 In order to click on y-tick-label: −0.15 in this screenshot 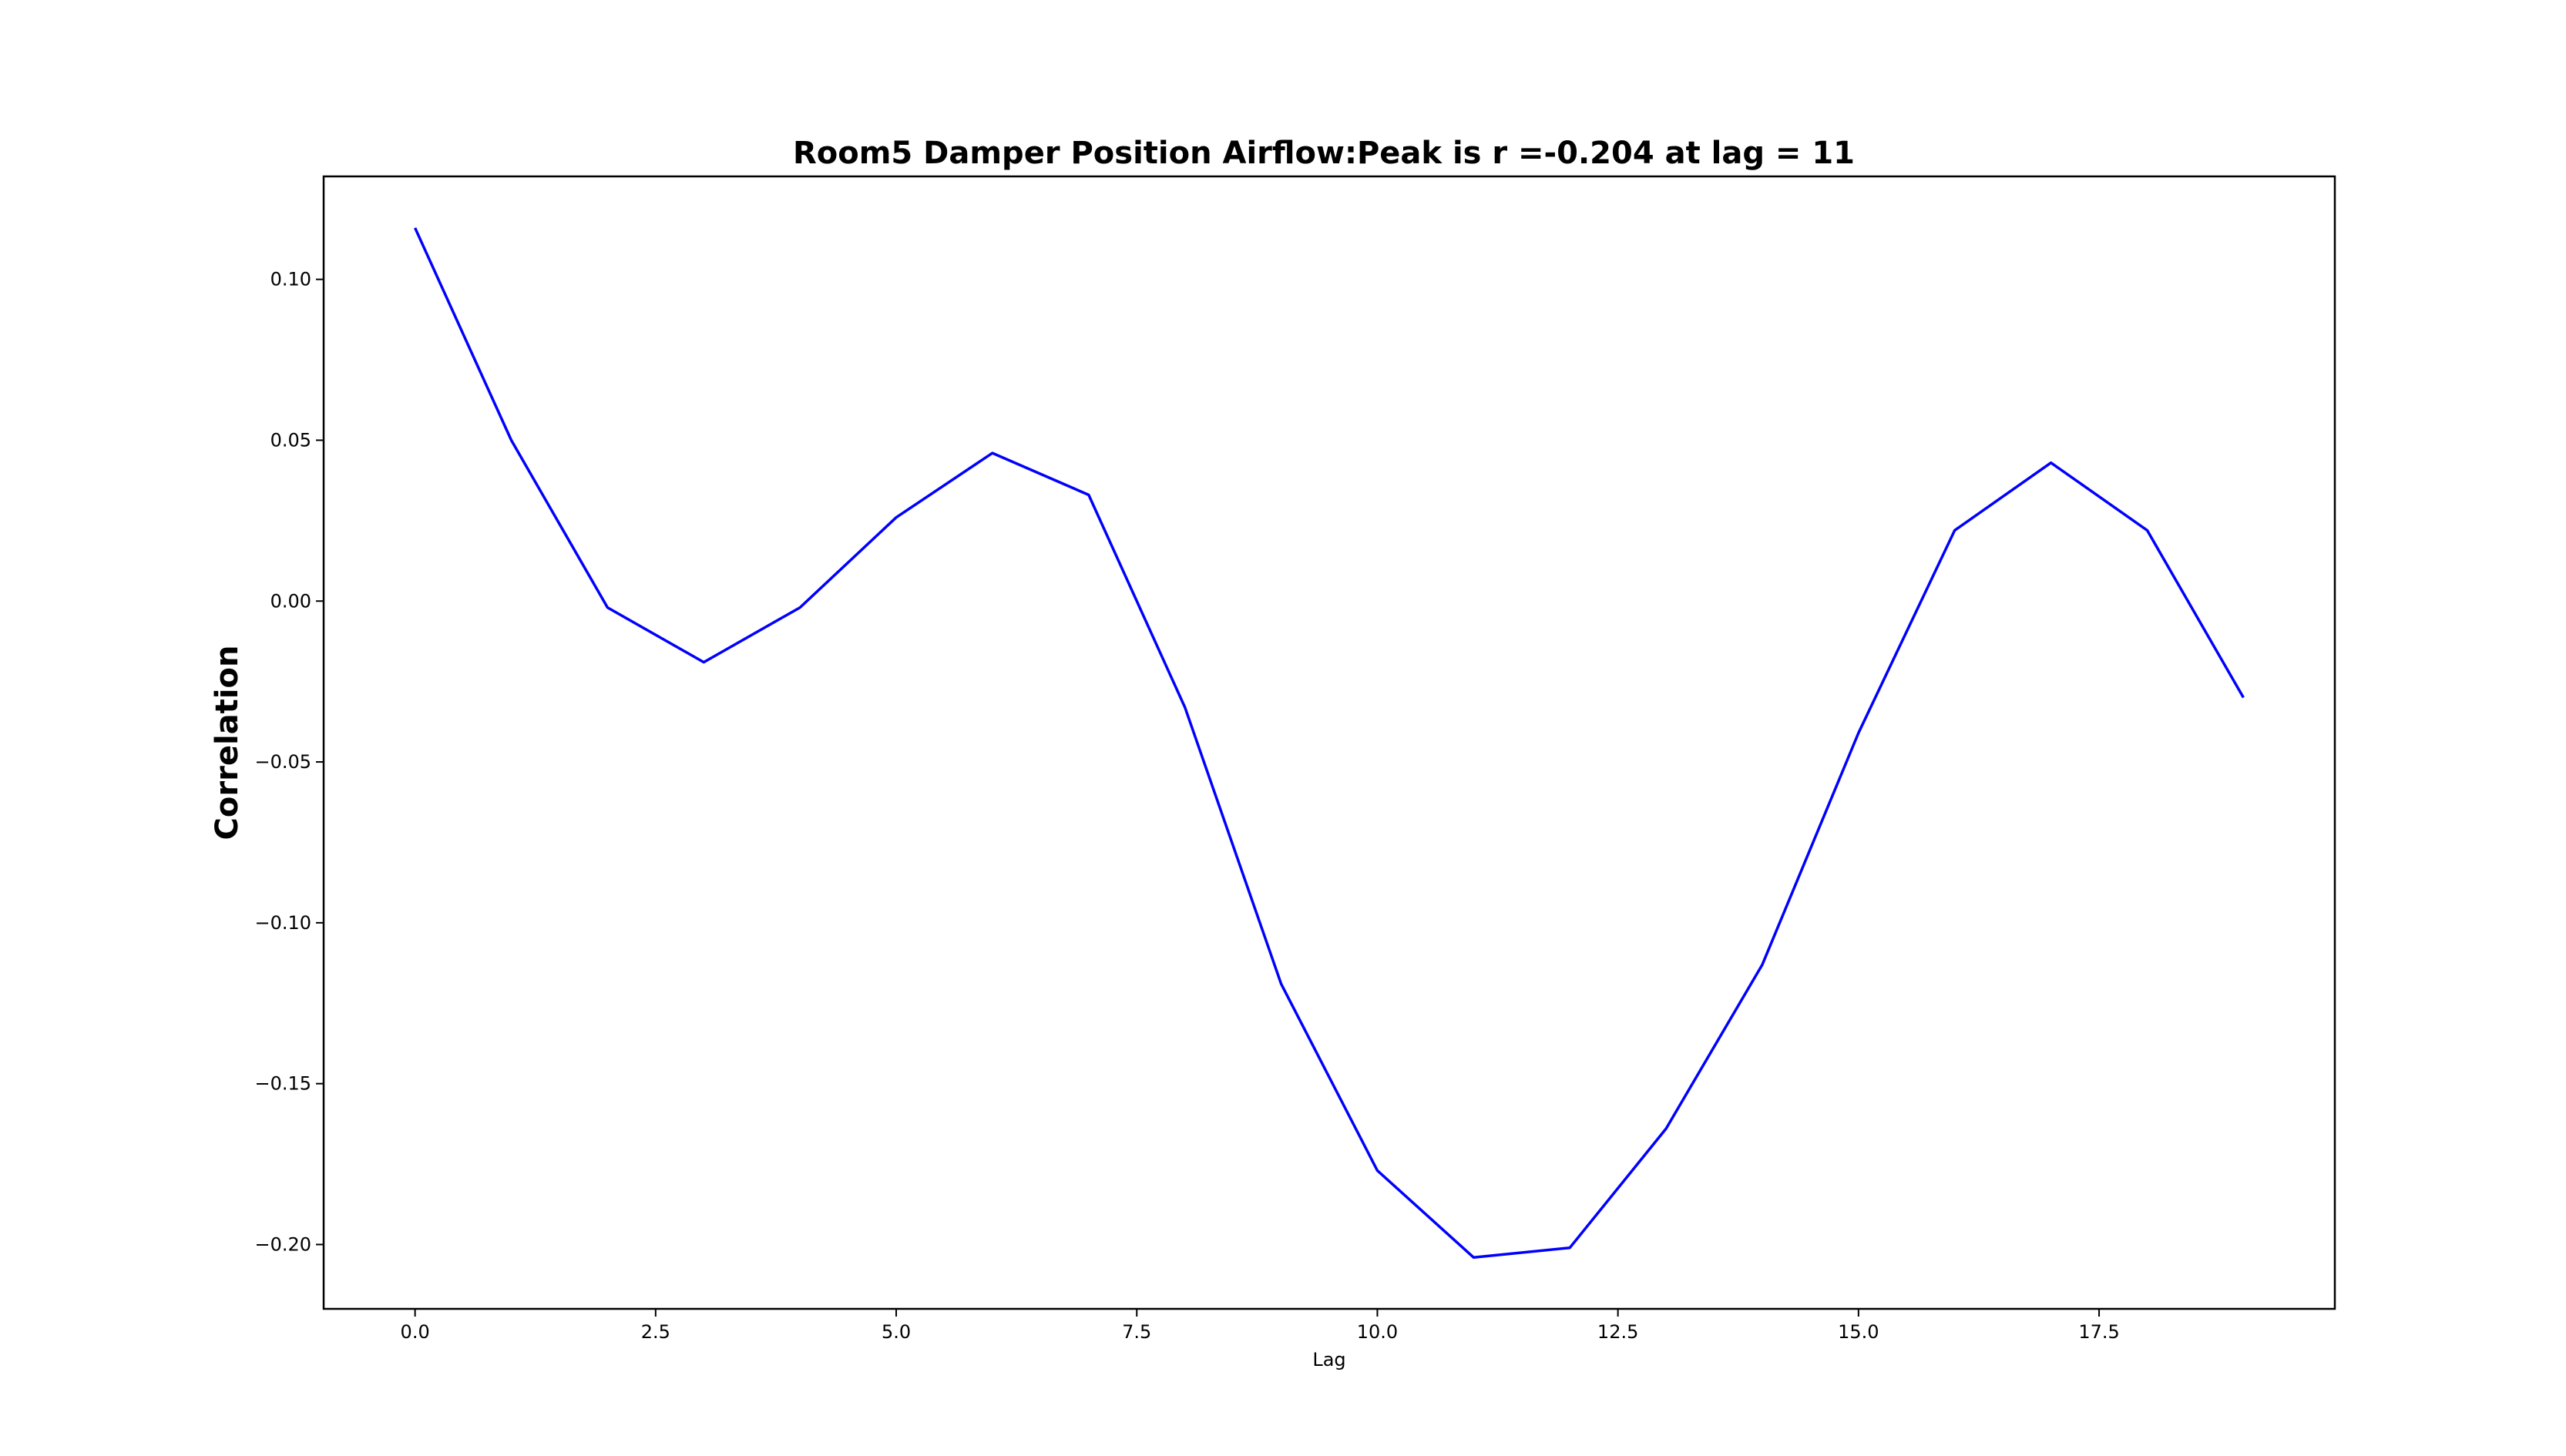, I will do `click(282, 1084)`.